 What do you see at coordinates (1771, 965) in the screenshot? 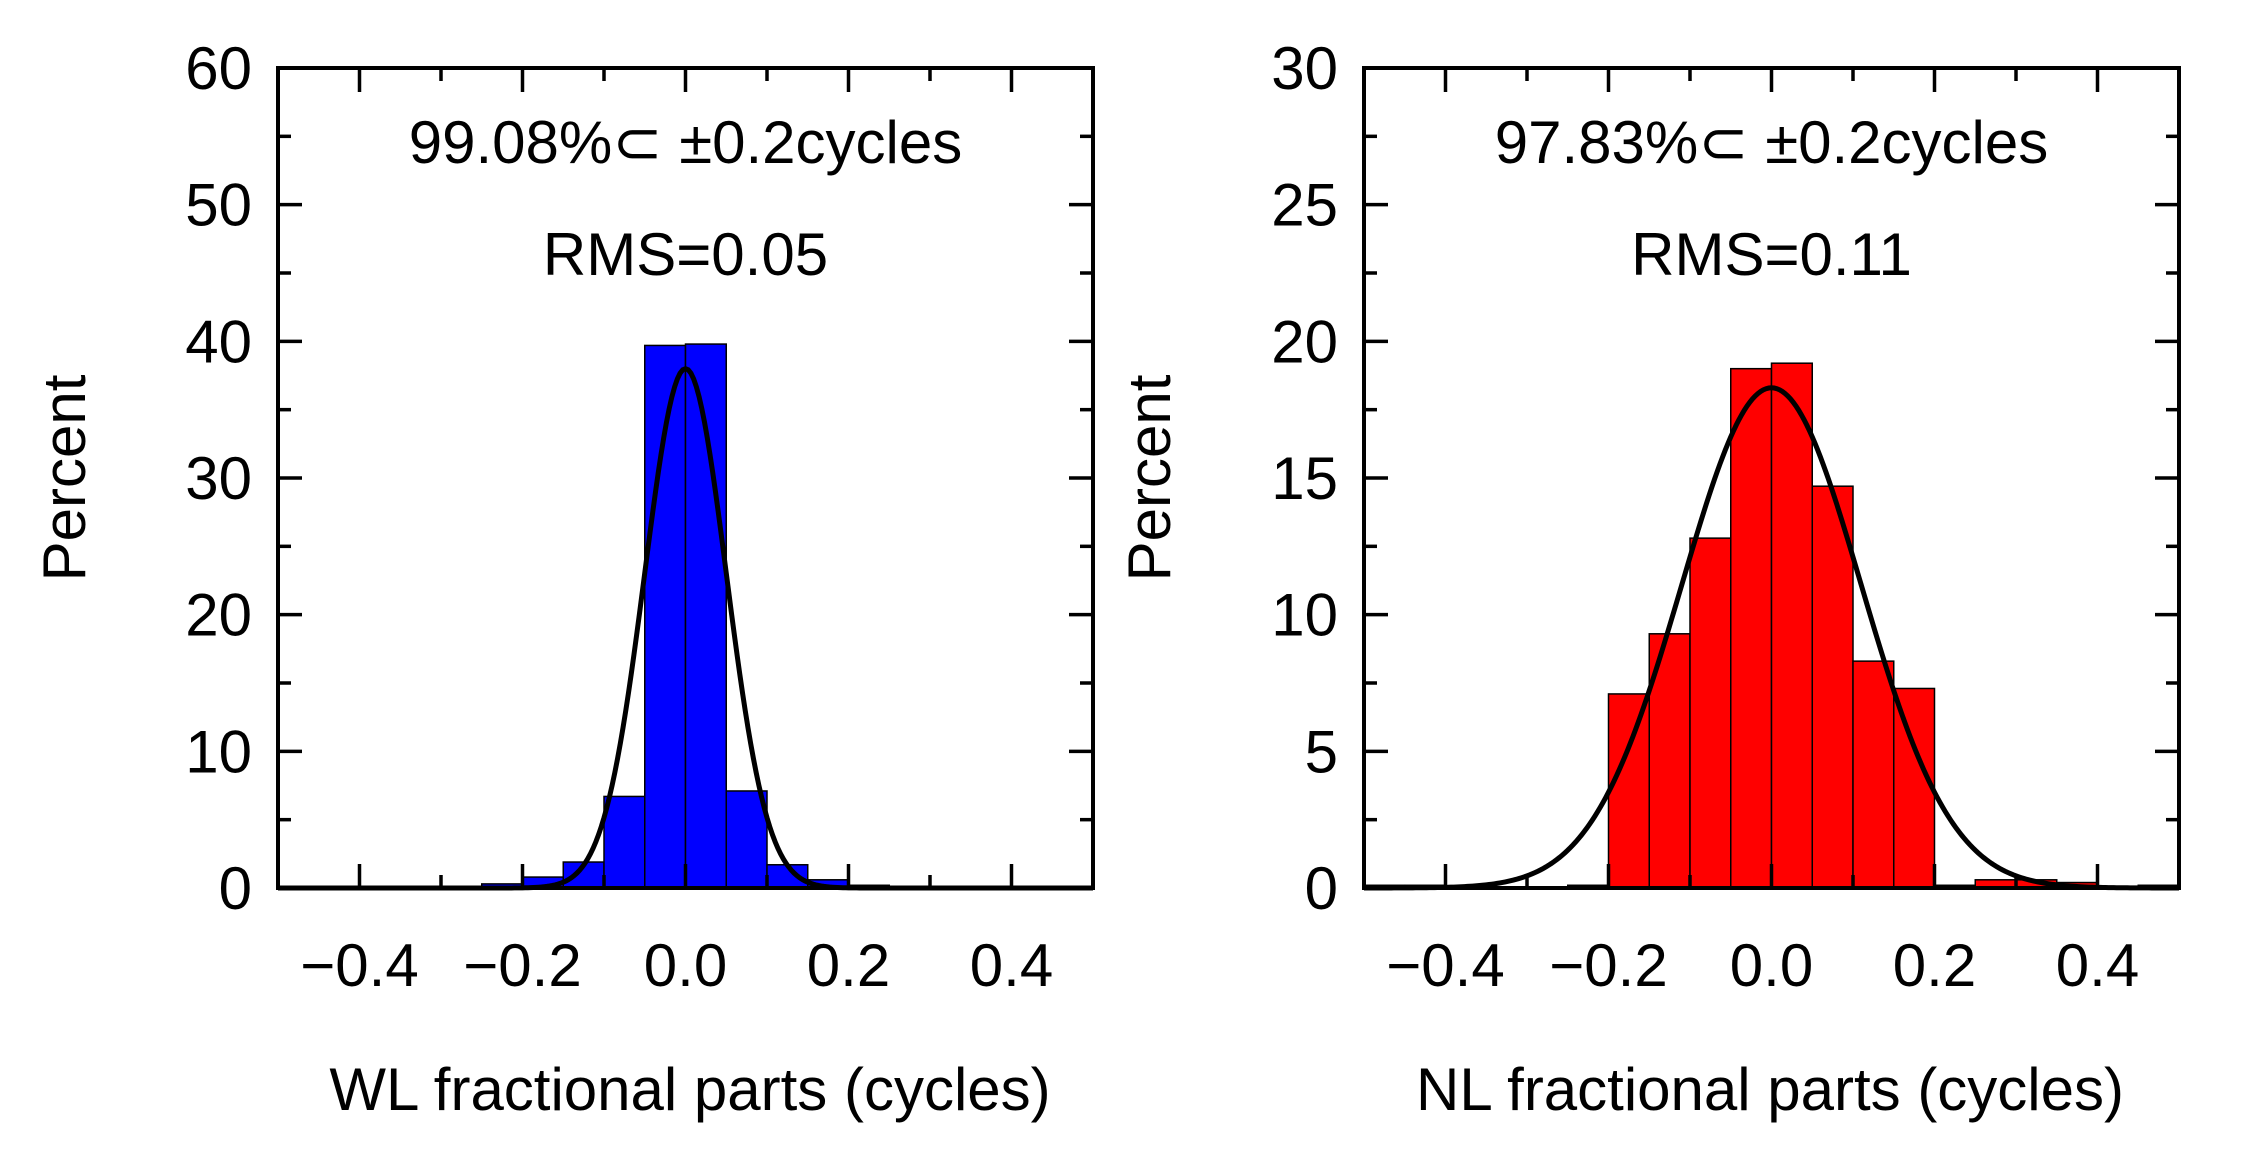
I see `nl-x-tick-label: 0.0` at bounding box center [1771, 965].